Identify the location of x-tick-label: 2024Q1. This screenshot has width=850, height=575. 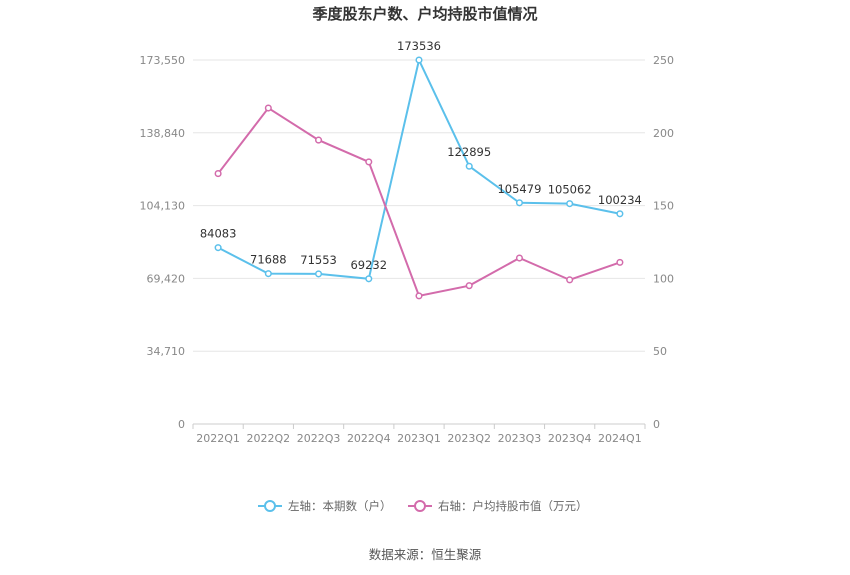
(620, 438).